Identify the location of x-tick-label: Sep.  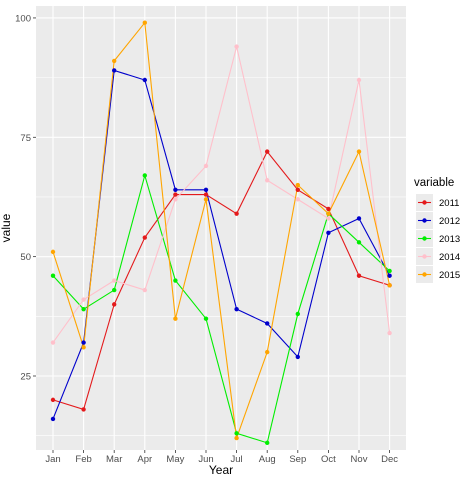
(297, 459).